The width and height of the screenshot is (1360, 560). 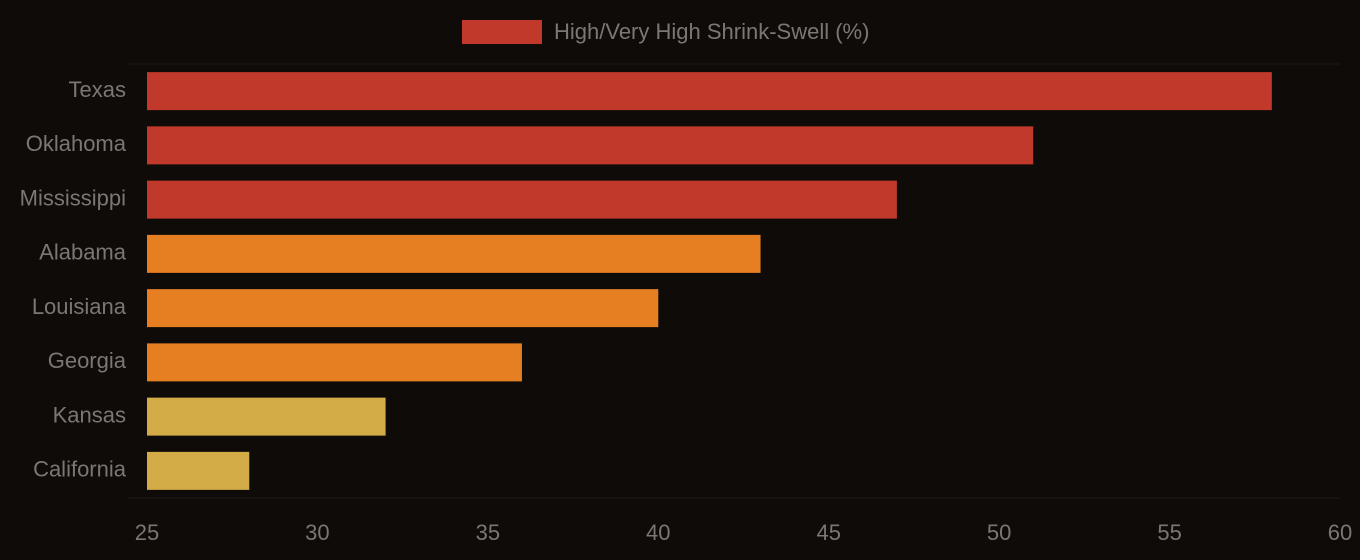 I want to click on legend-swatch, so click(x=502, y=32).